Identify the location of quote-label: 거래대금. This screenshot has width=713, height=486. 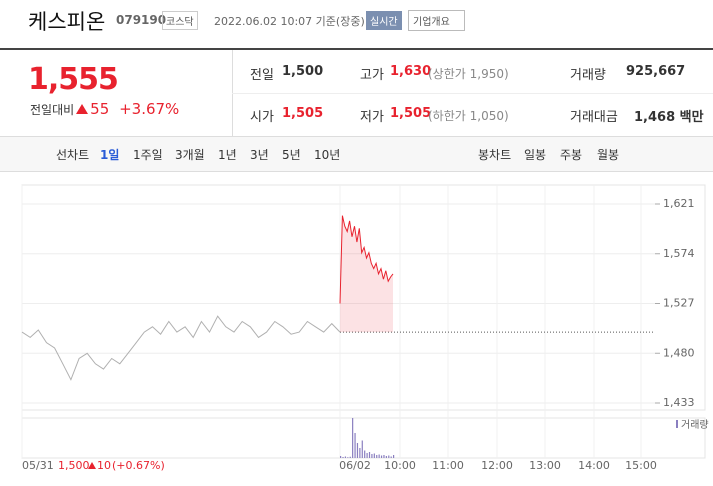
(594, 117).